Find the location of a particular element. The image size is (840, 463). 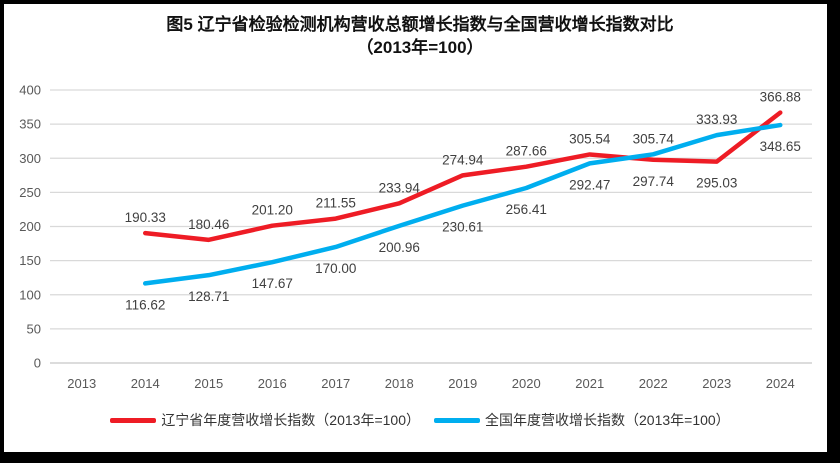

x-tick-label: 2021 is located at coordinates (589, 383).